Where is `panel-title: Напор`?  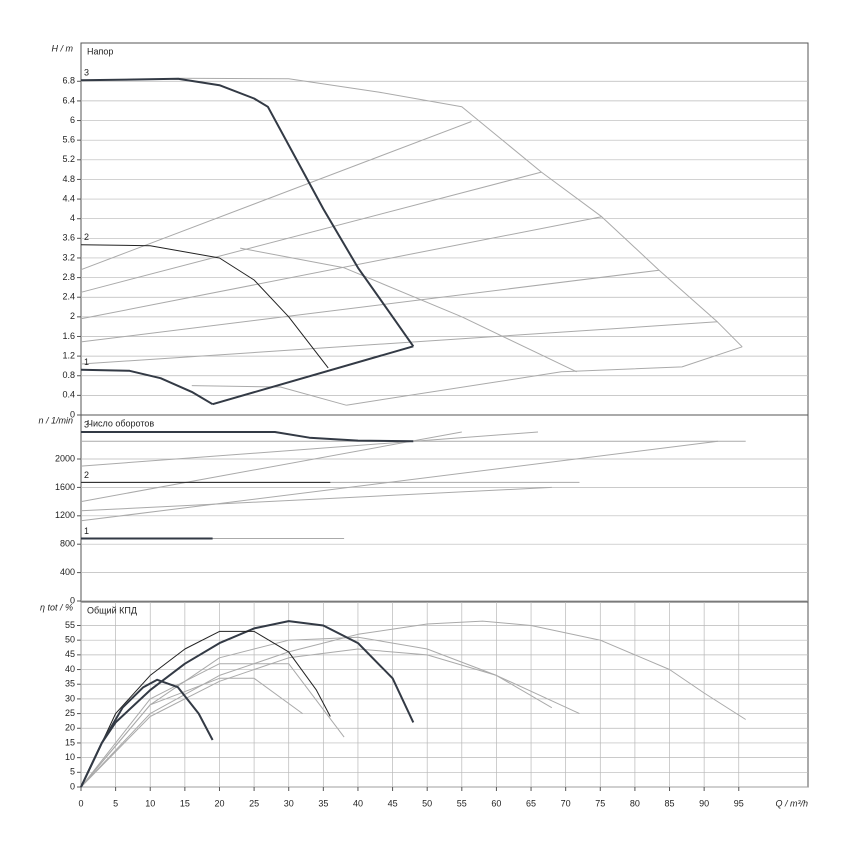
panel-title: Напор is located at coordinates (100, 51).